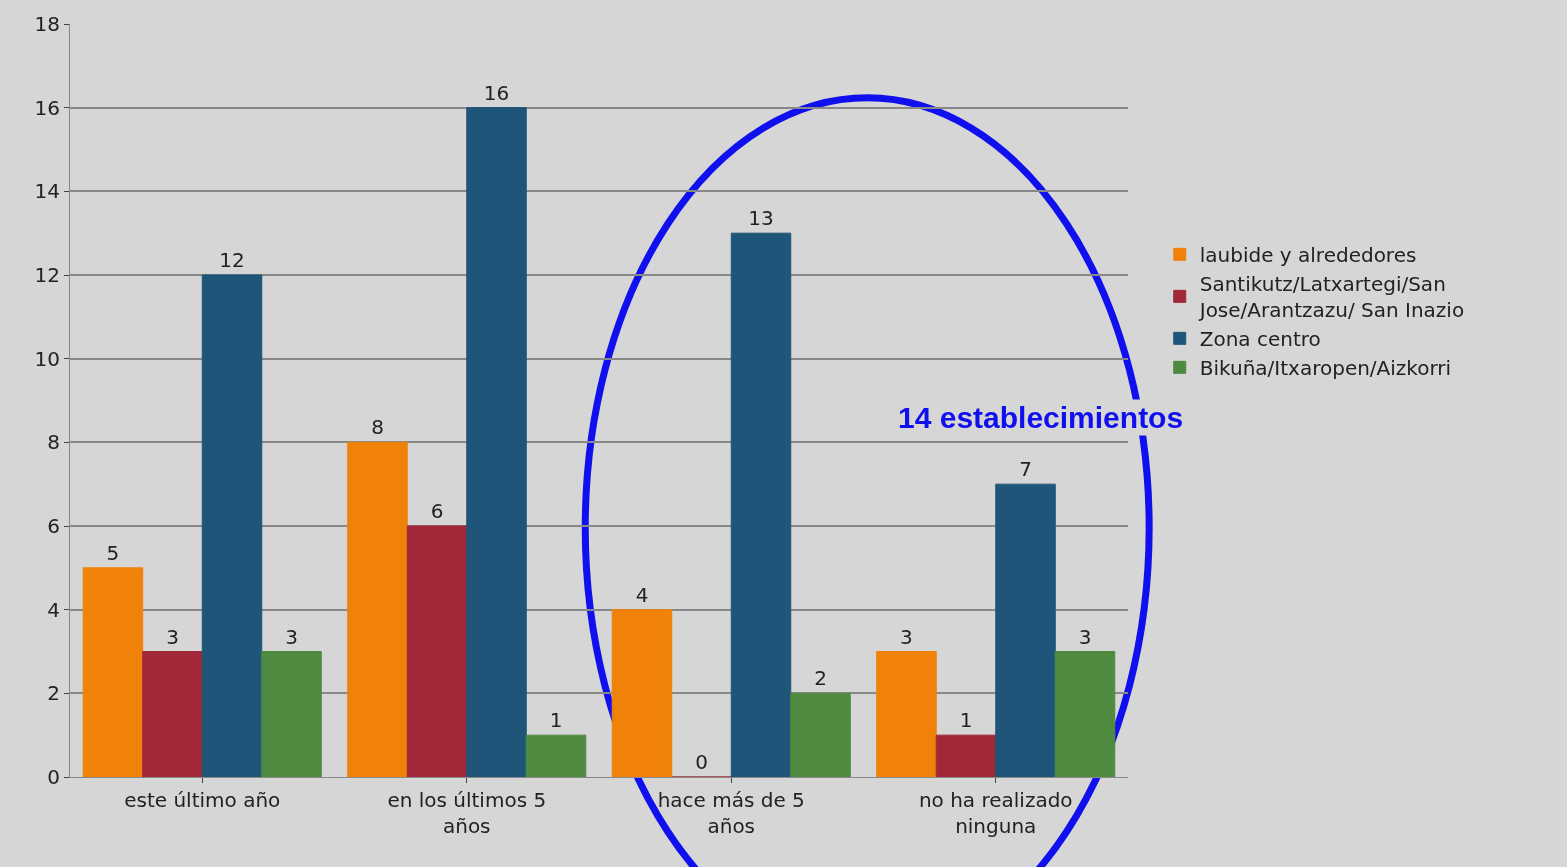 The height and width of the screenshot is (867, 1567). What do you see at coordinates (437, 511) in the screenshot?
I see `data-label: 6` at bounding box center [437, 511].